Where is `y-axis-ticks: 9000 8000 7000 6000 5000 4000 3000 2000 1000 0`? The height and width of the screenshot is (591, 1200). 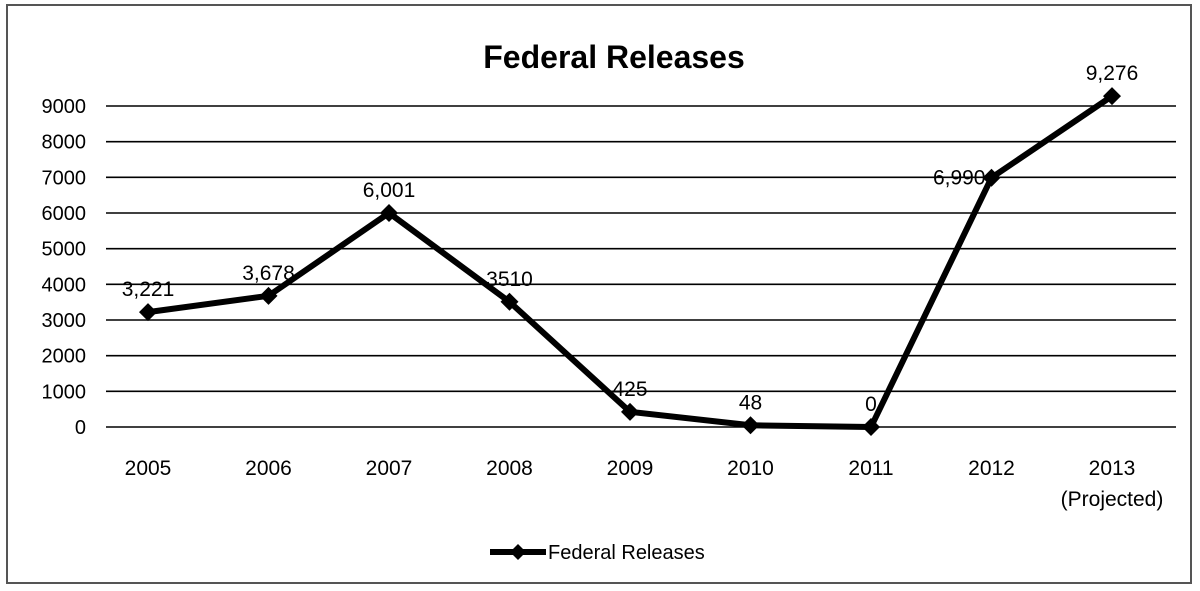 y-axis-ticks: 9000 8000 7000 6000 5000 4000 3000 2000 1000 0 is located at coordinates (64, 267).